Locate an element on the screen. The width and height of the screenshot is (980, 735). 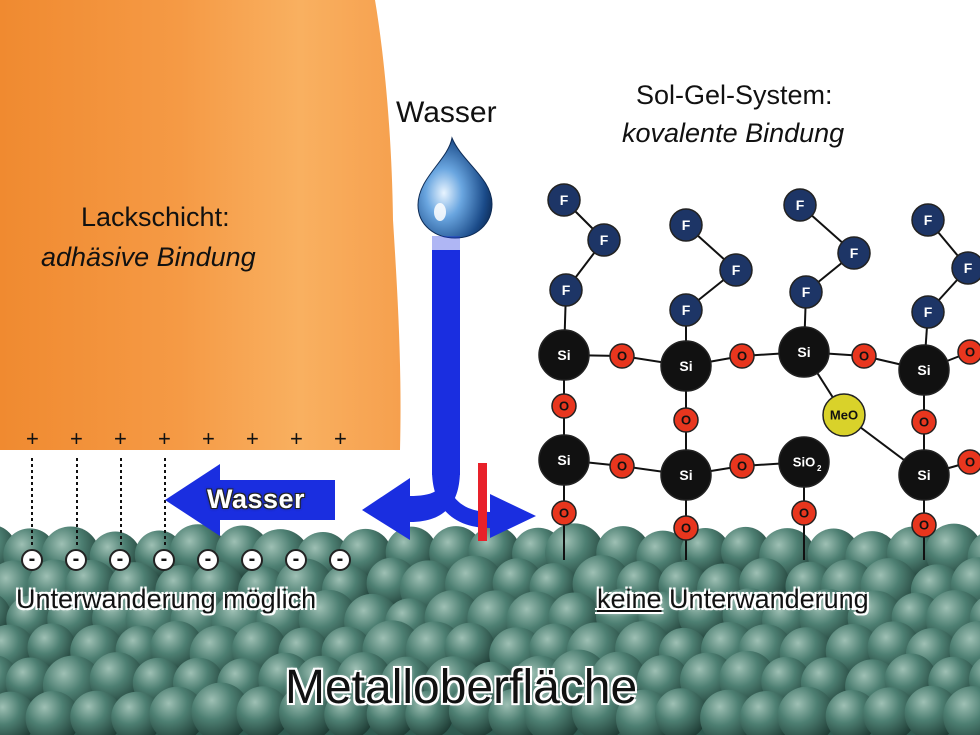
water-split-right-arrow is located at coordinates (484, 504).